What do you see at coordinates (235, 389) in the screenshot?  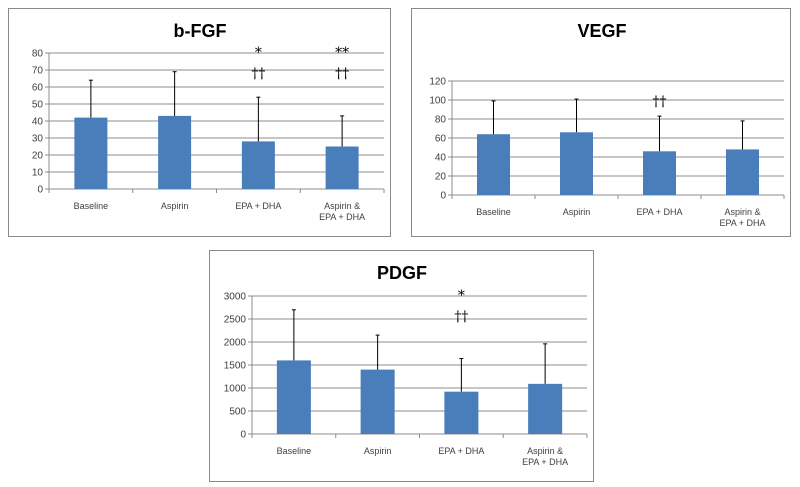 I see `y-tick-label: 1000` at bounding box center [235, 389].